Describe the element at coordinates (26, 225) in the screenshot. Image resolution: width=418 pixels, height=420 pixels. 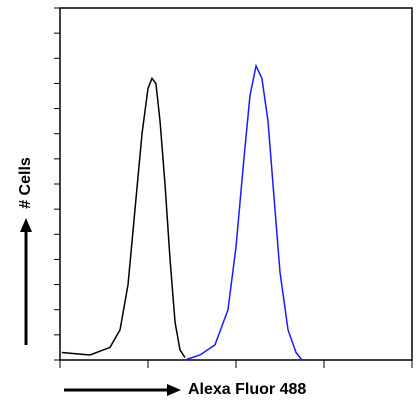
I see `y-arrow-head` at that location.